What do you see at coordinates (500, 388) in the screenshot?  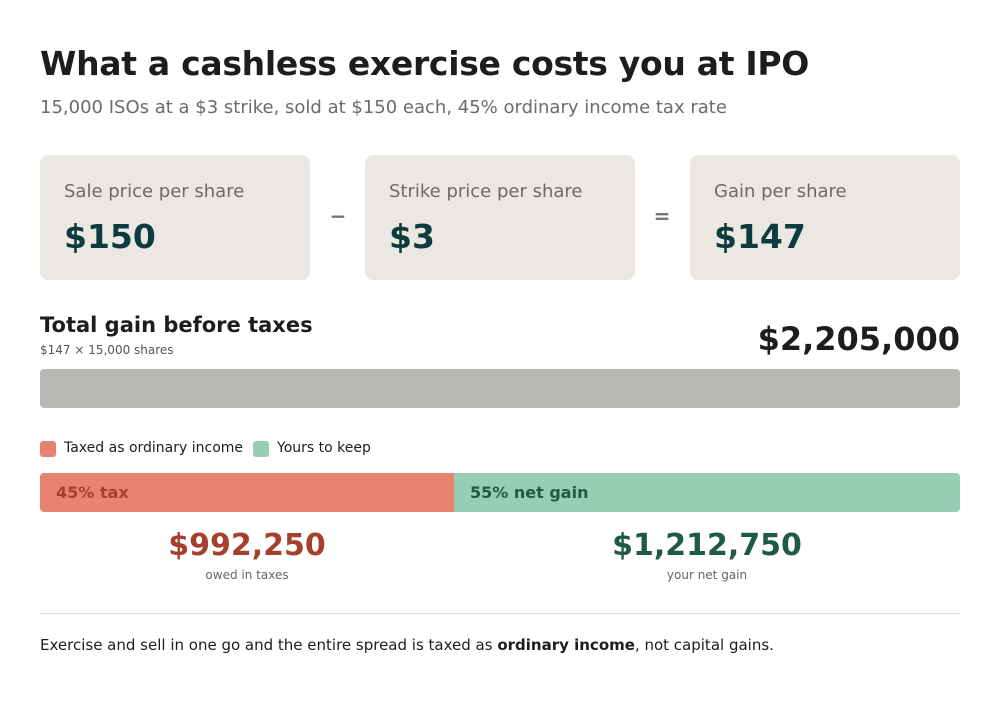 I see `total-bar` at bounding box center [500, 388].